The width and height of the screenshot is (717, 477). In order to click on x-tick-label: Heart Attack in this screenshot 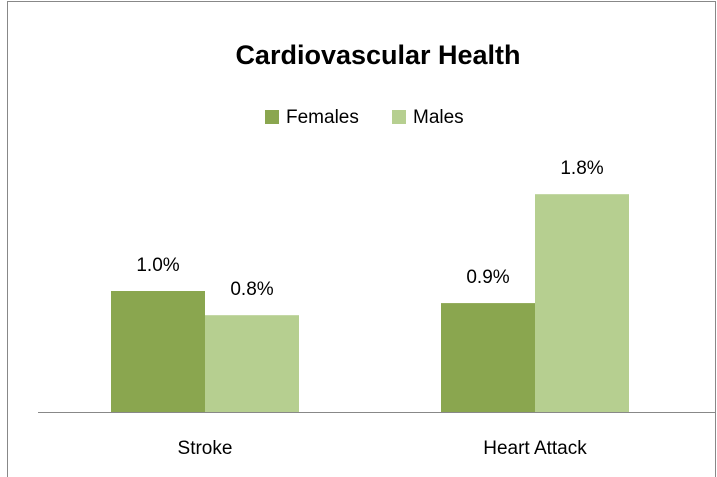, I will do `click(535, 448)`.